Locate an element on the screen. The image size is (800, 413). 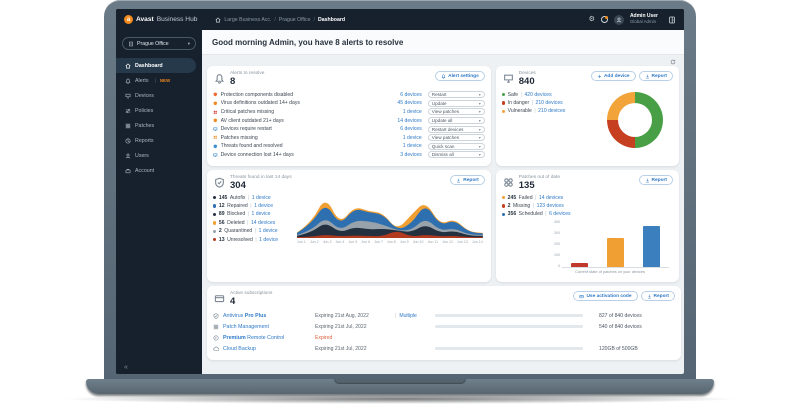
gear-icon: ⚙ is located at coordinates (591, 19).